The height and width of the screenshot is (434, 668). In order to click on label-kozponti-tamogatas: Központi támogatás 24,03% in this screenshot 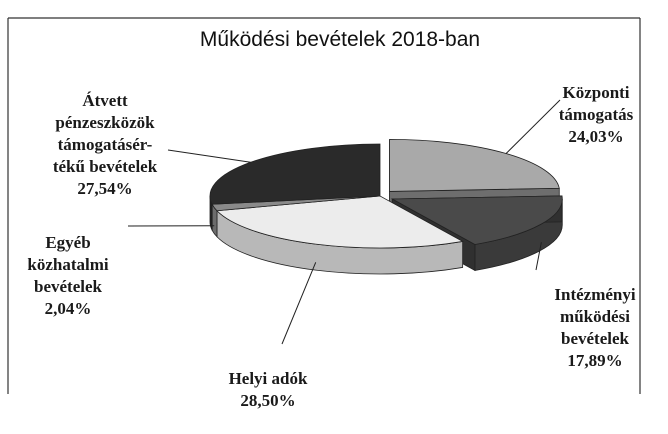, I will do `click(596, 115)`.